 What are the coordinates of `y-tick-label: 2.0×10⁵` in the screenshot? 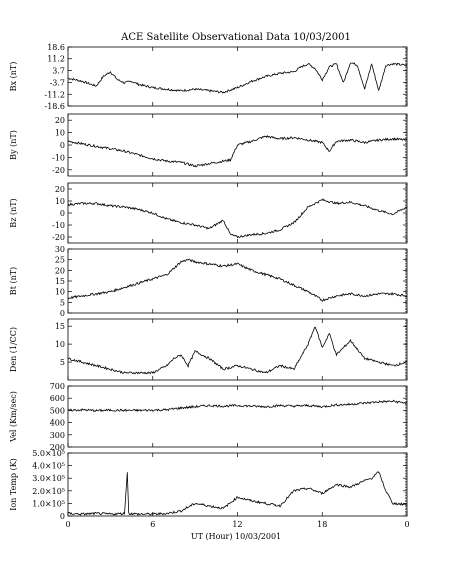 It's located at (48, 491).